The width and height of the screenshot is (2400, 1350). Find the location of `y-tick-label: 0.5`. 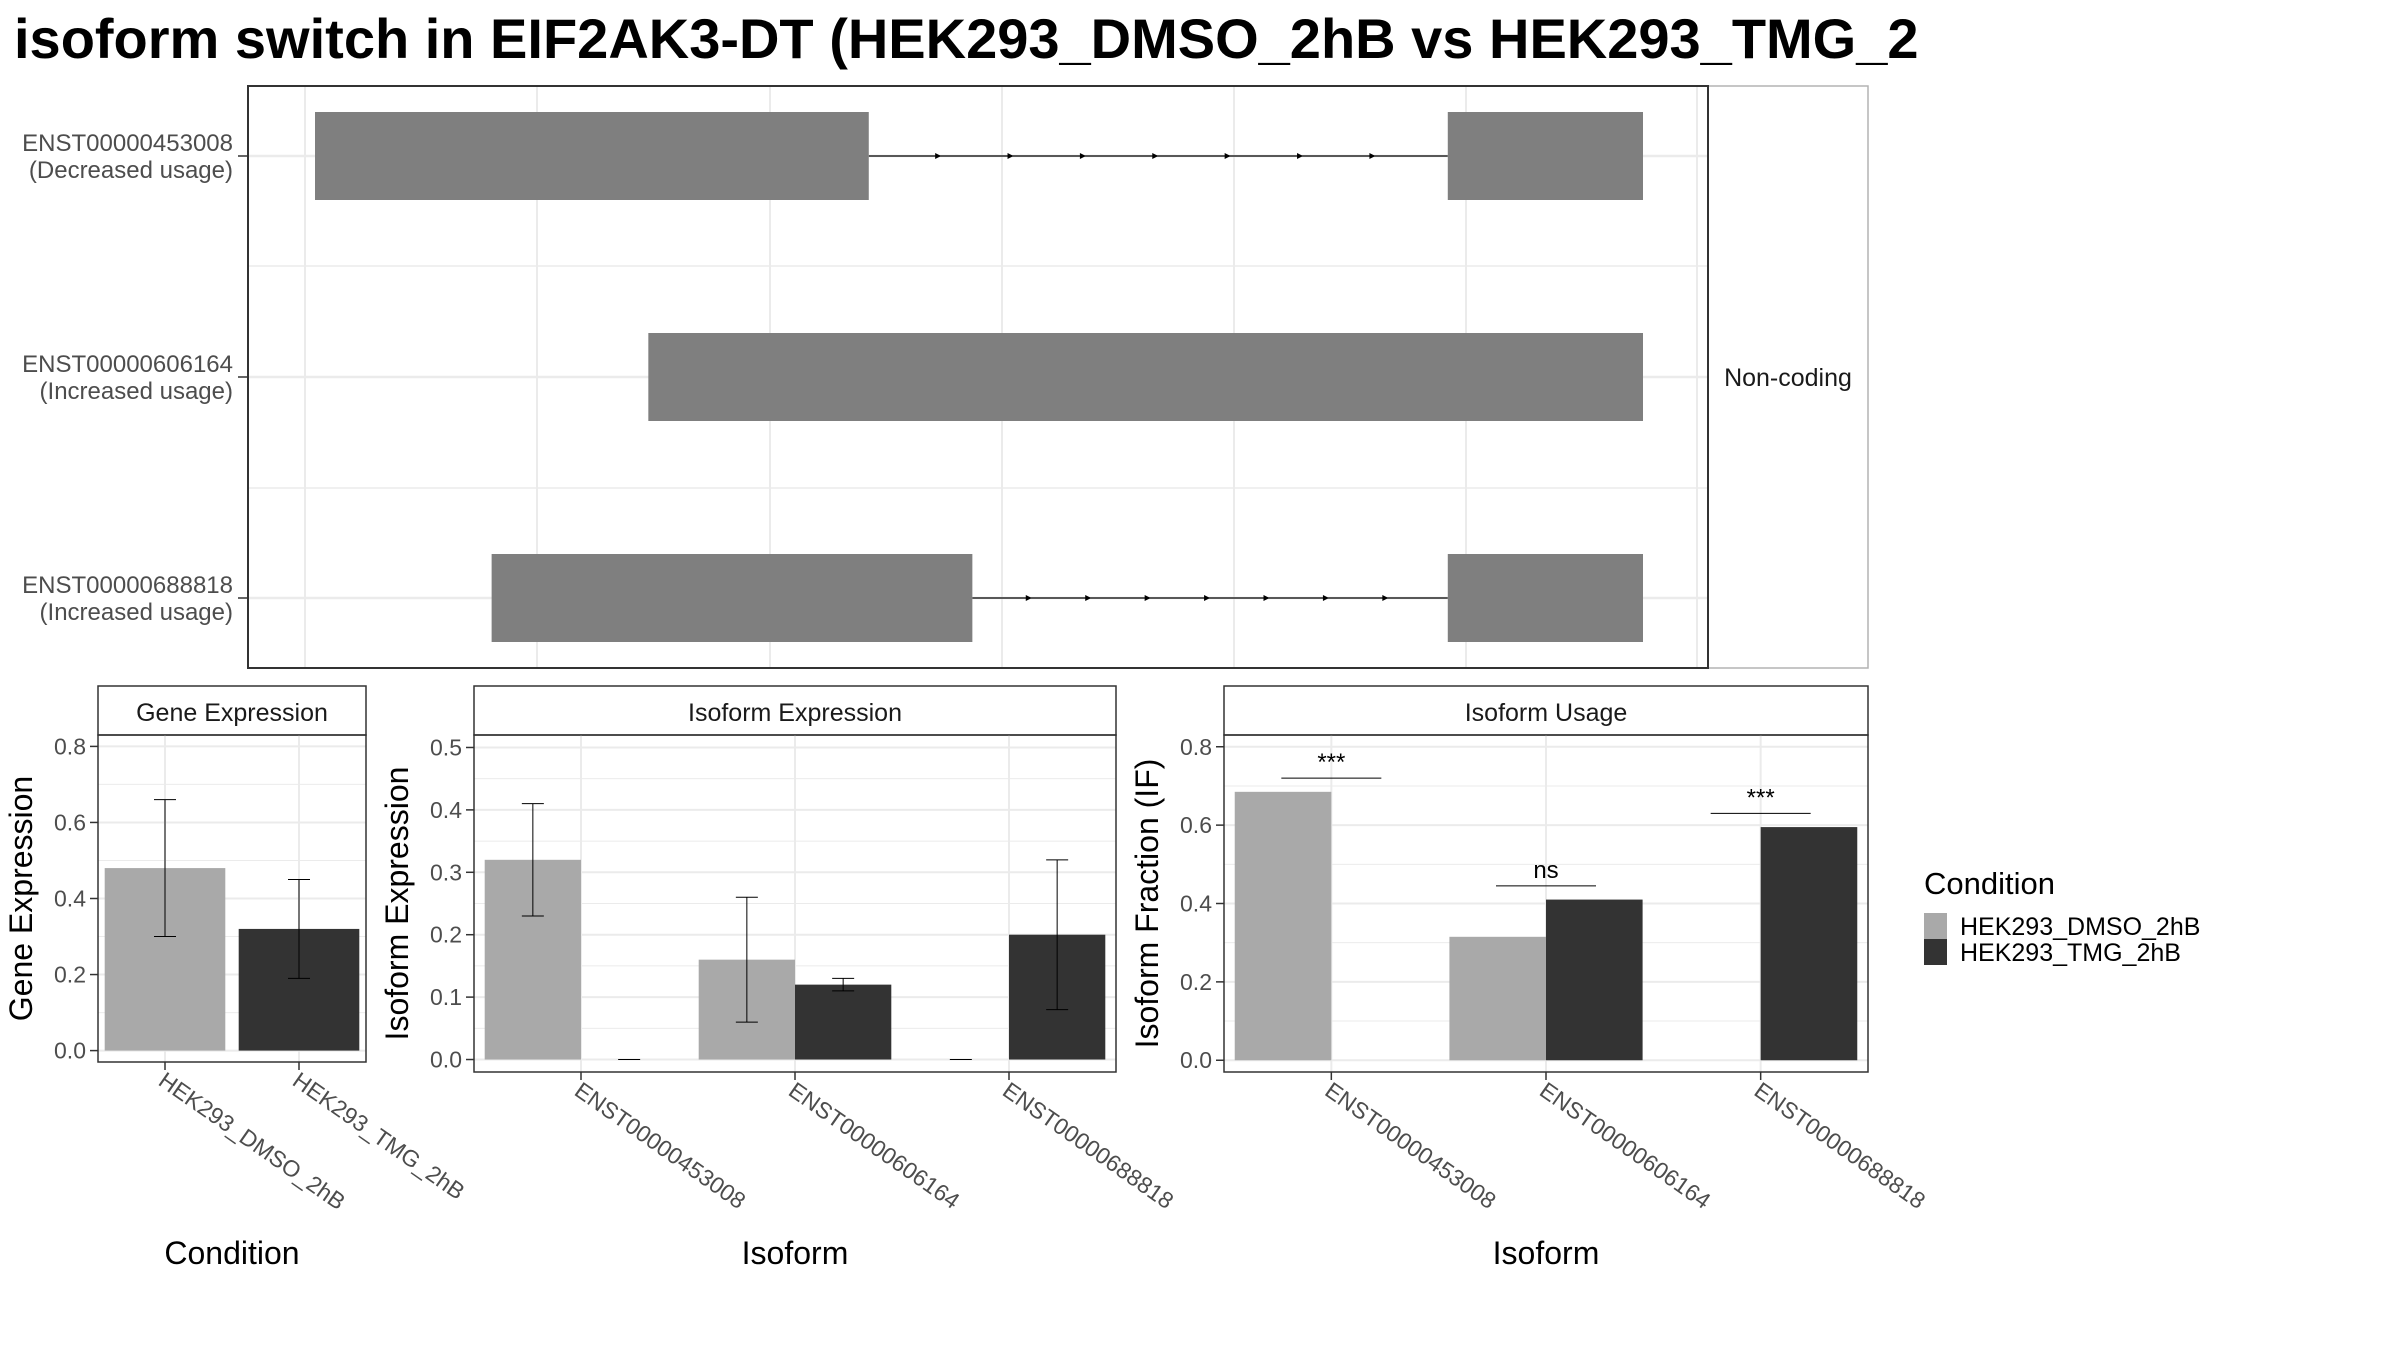

y-tick-label: 0.5 is located at coordinates (446, 747).